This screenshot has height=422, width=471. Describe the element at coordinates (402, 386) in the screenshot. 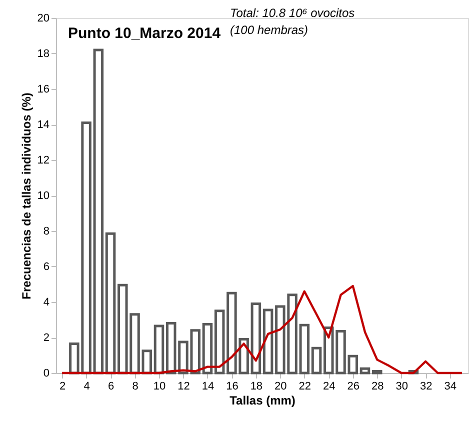

I see `x-tick-label: 30` at that location.